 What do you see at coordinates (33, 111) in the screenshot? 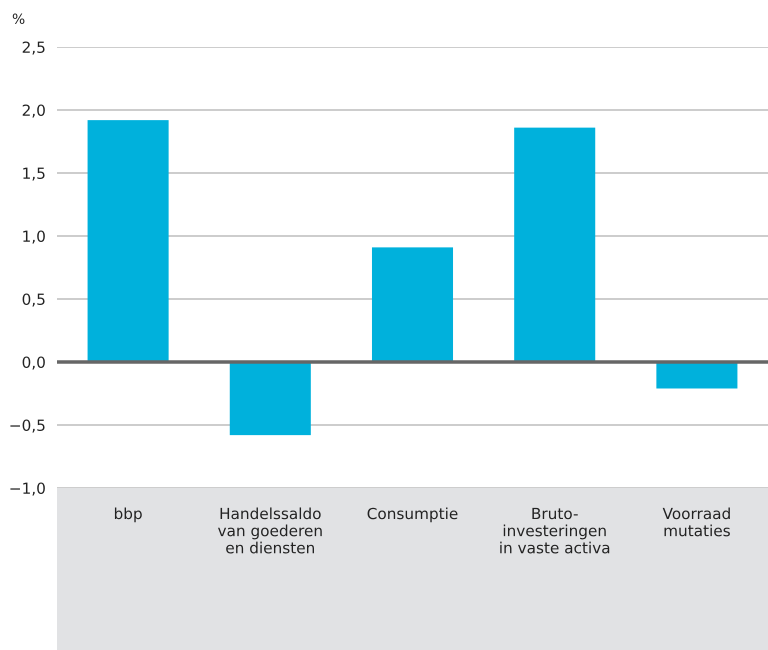
I see `y-tick-label: 2,0` at bounding box center [33, 111].